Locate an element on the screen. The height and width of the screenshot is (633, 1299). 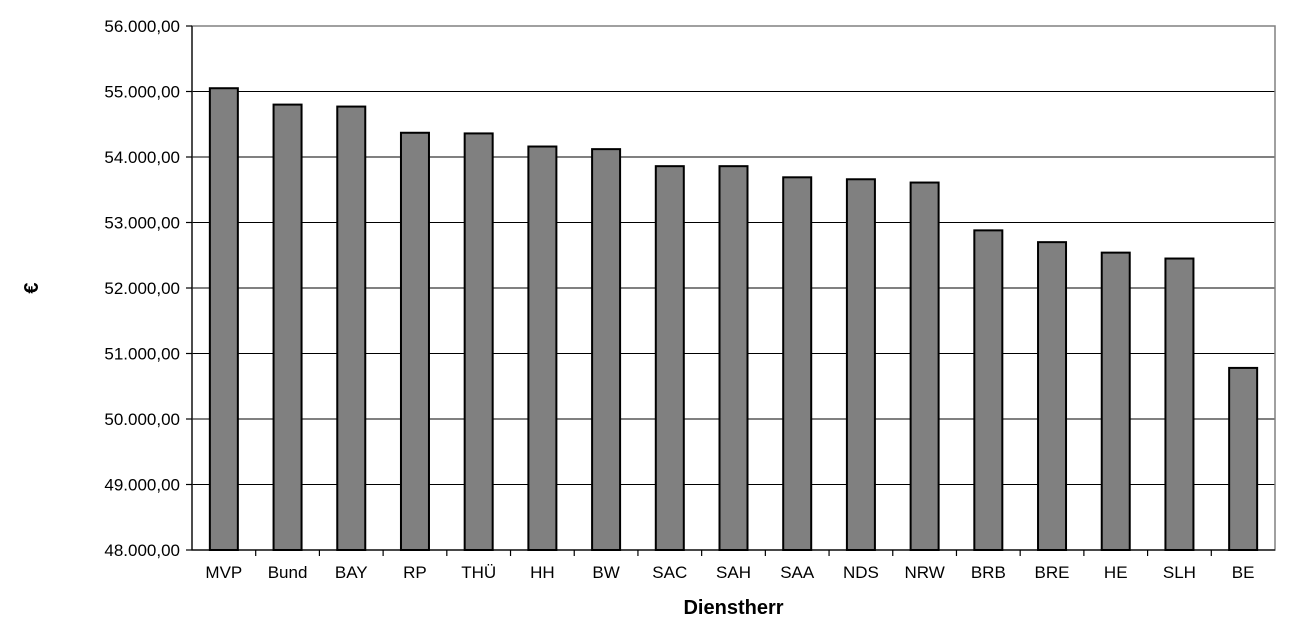
x-tick-label: HE is located at coordinates (1116, 572).